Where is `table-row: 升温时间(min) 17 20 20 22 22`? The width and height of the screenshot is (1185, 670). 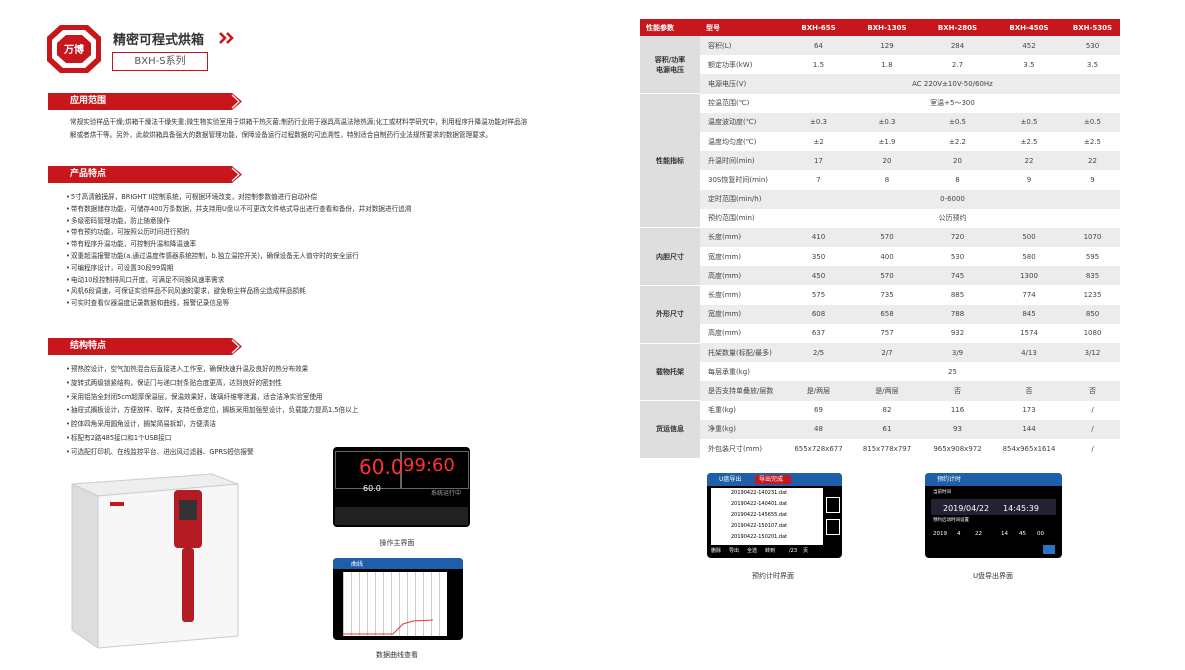 table-row: 升温时间(min) 17 20 20 22 22 is located at coordinates (880, 161).